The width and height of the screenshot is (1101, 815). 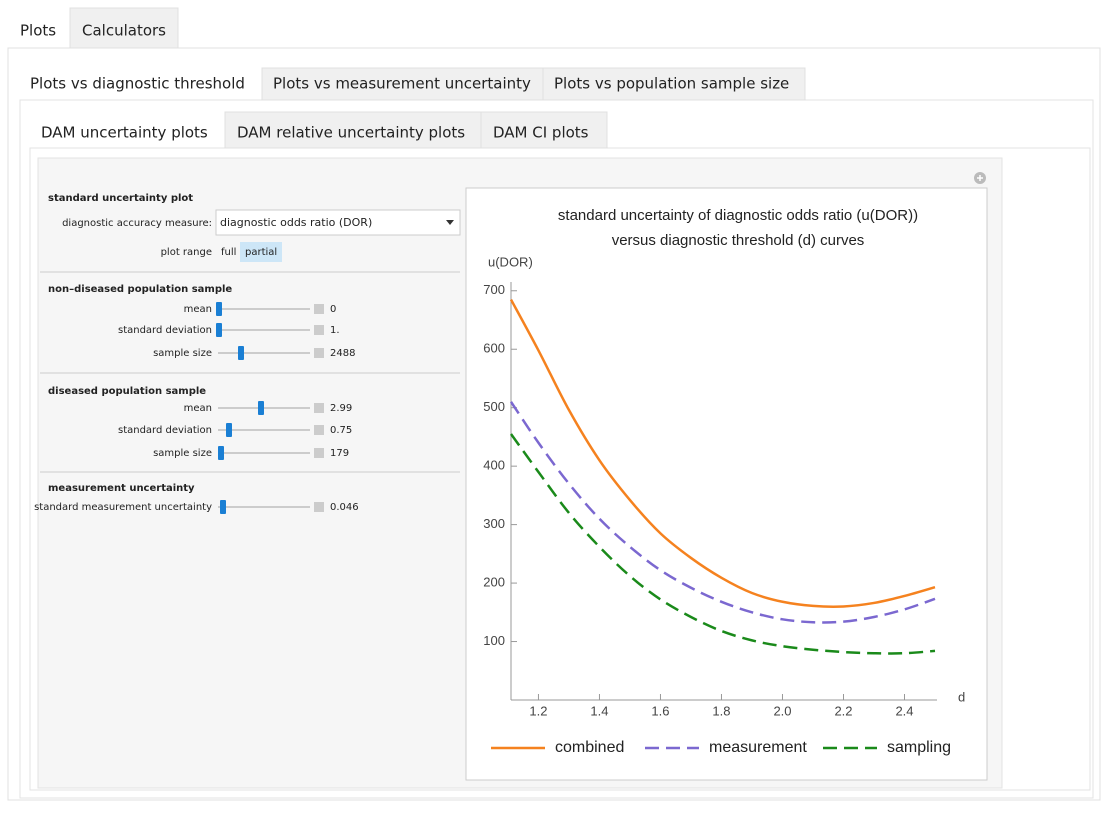 What do you see at coordinates (660, 710) in the screenshot?
I see `x-tick-label: 1.6` at bounding box center [660, 710].